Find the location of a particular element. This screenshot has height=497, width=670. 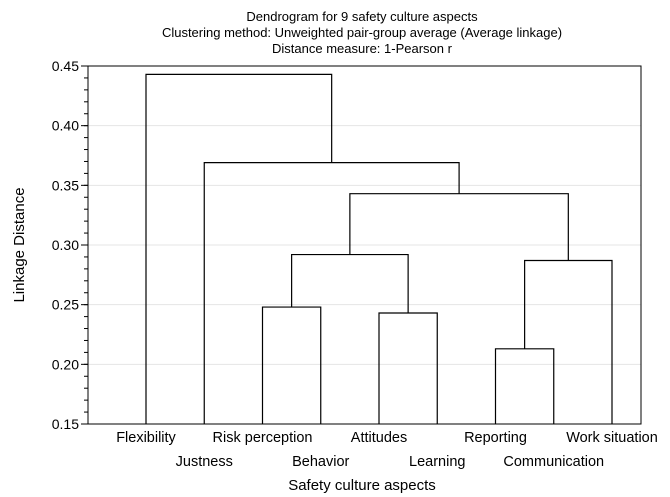

y-tick-label-2: 0.25 is located at coordinates (65, 305).